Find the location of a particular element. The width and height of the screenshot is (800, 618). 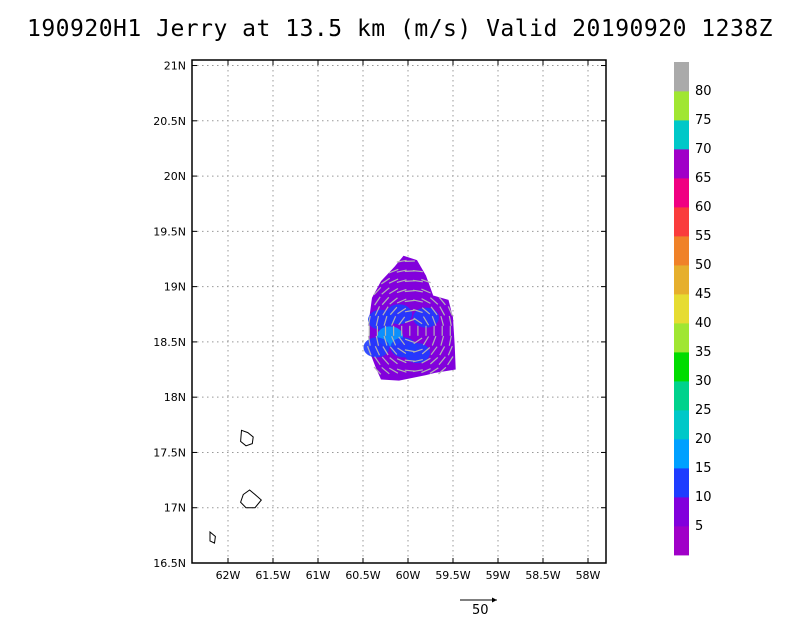

y-tick-label: 20N is located at coordinates (175, 176).